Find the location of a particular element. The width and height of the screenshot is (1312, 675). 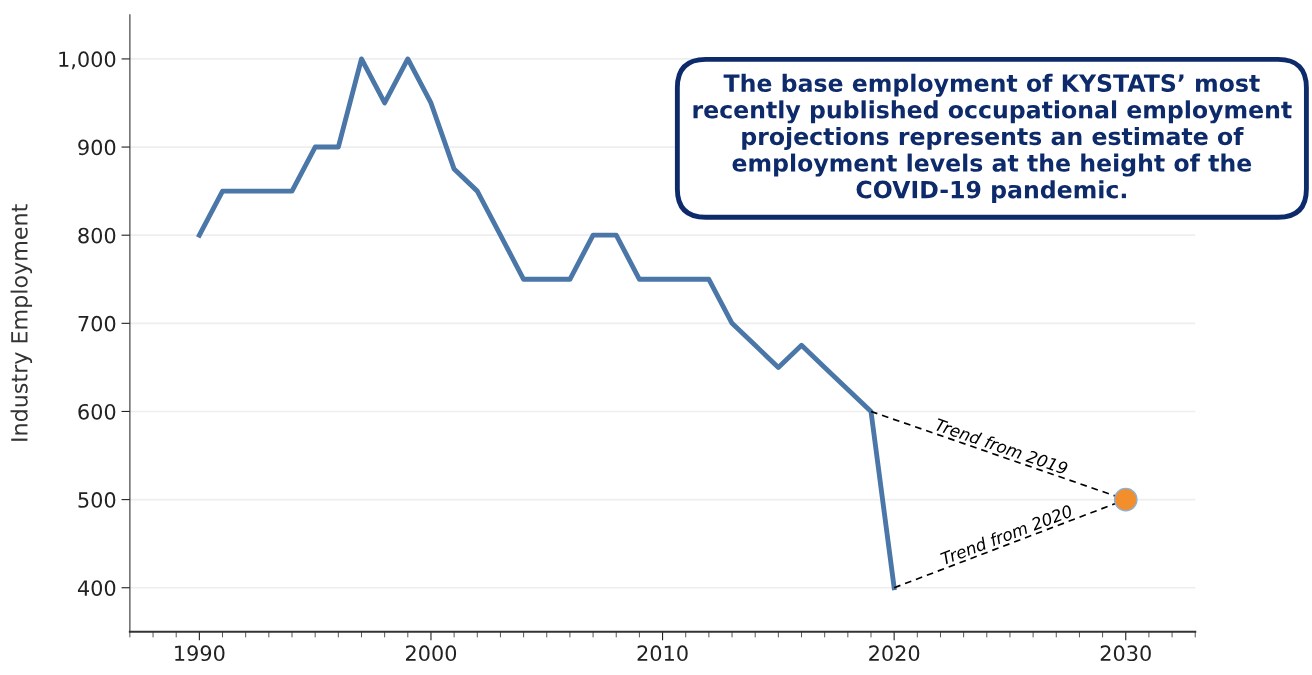

y-tick-label: 1,000 is located at coordinates (87, 60).